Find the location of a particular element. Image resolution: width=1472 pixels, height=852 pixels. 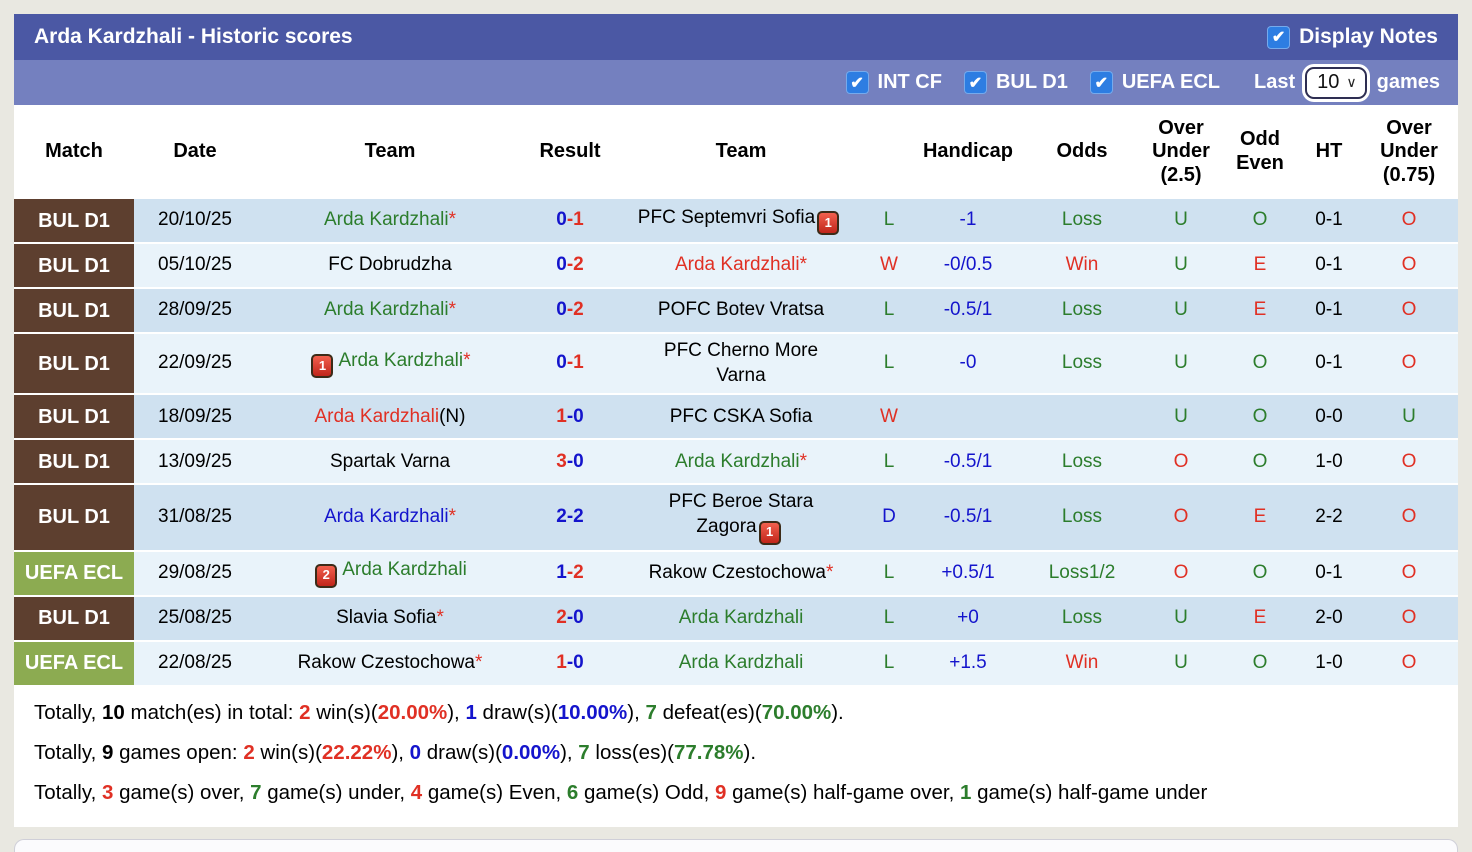

home-team-cell: Arda Kardzhali* is located at coordinates (390, 517).